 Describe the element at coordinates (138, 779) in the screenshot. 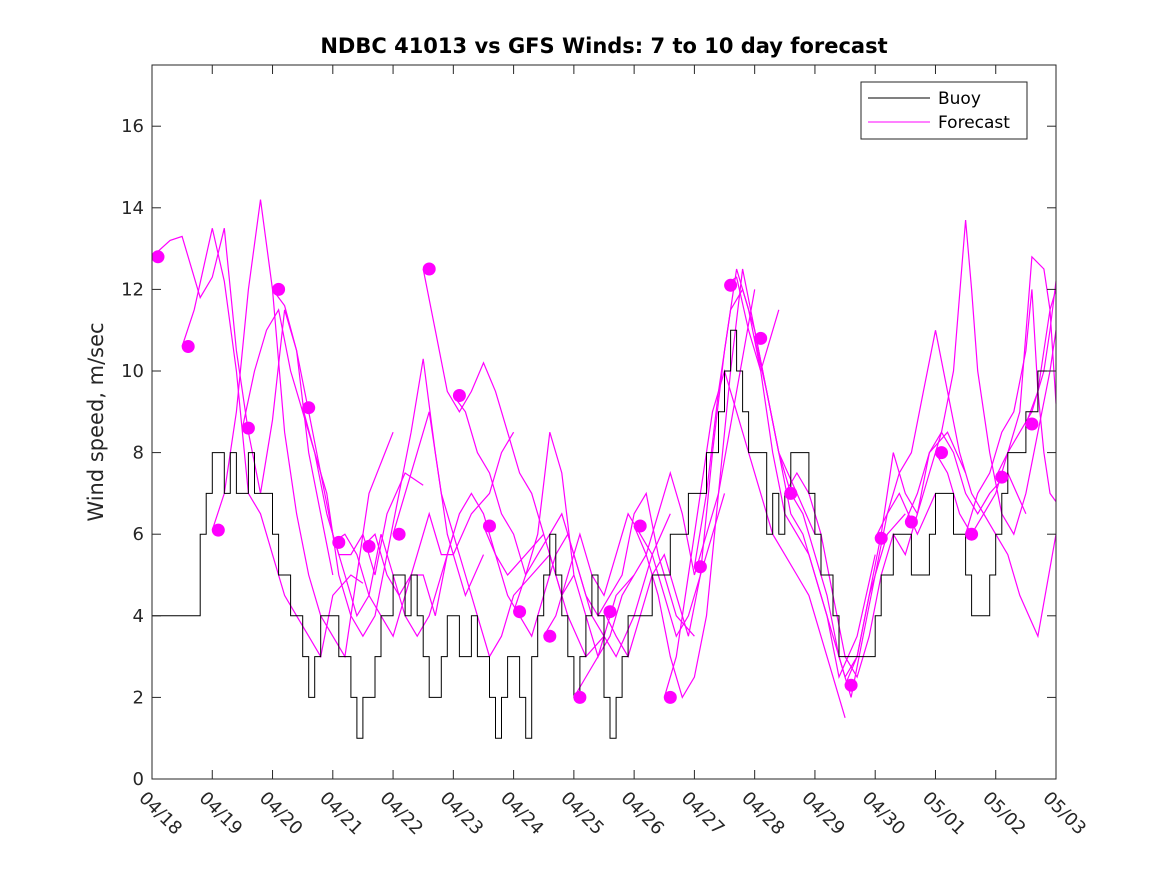

I see `y-tick-label: 0` at that location.